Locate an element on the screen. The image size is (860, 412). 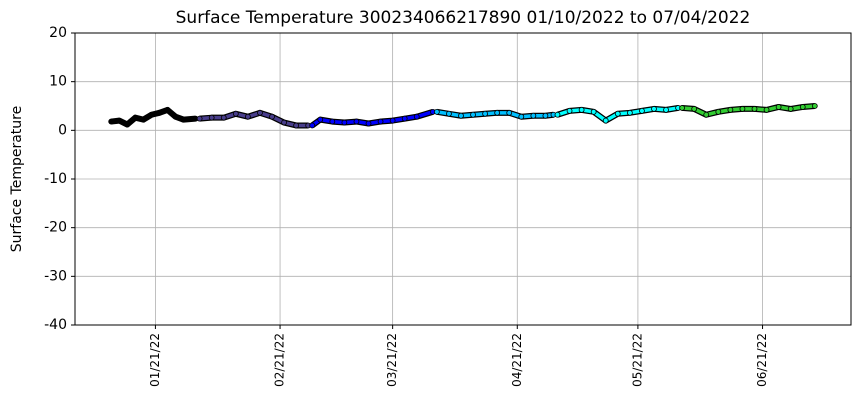
y-axis-label: Surface Temperature is located at coordinates (17, 179).